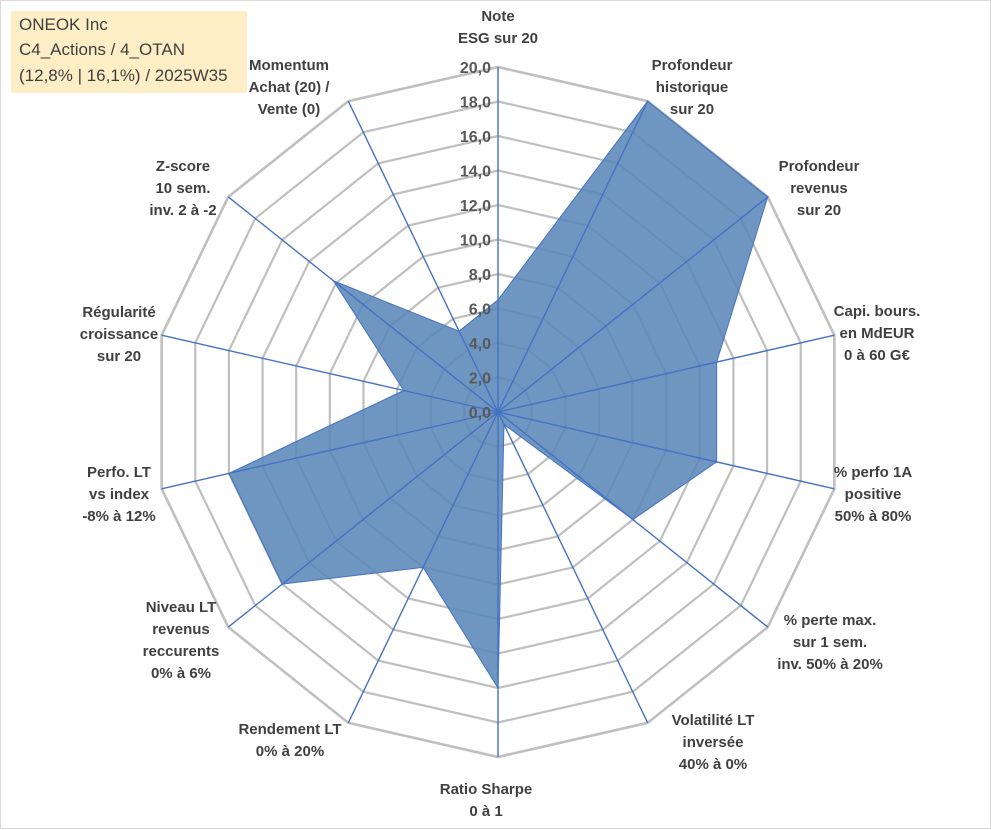 This screenshot has height=830, width=991. Describe the element at coordinates (123, 75) in the screenshot. I see `title-stats: (12,8% | 16,1%) / 2025W35` at that location.